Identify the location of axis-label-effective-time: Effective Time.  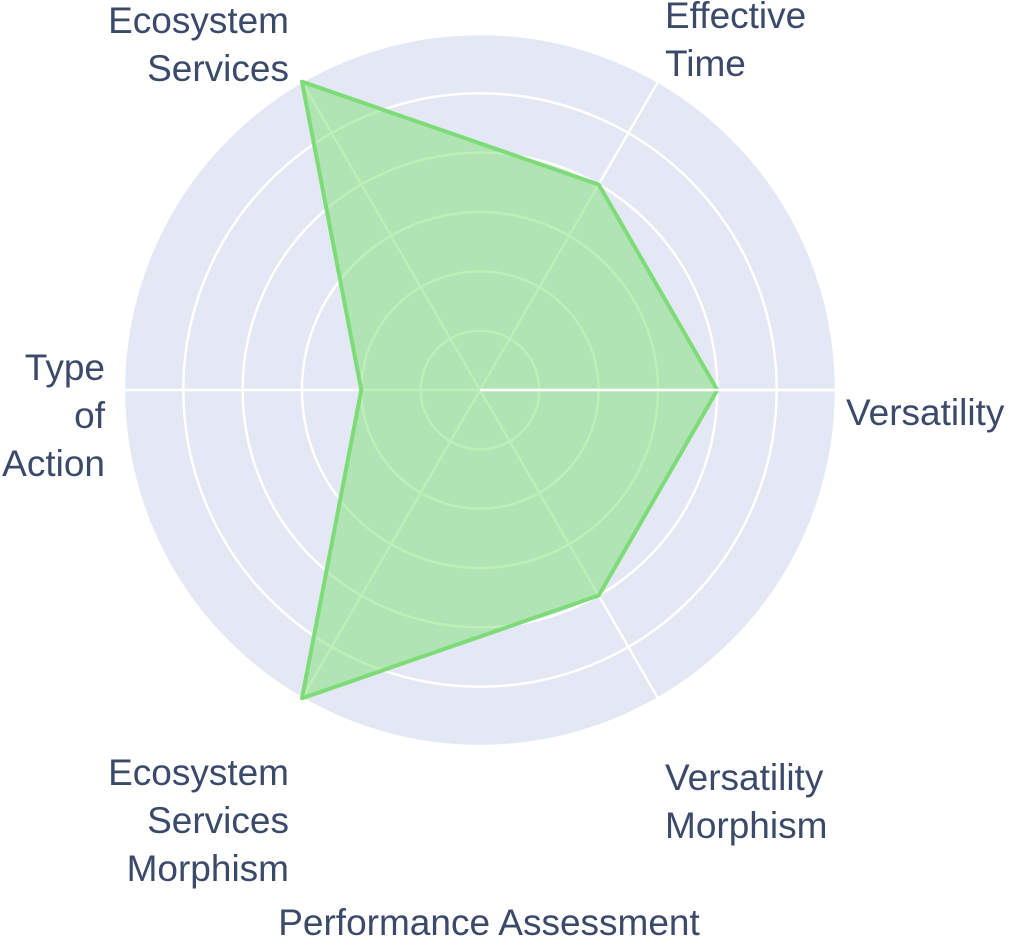
(736, 42).